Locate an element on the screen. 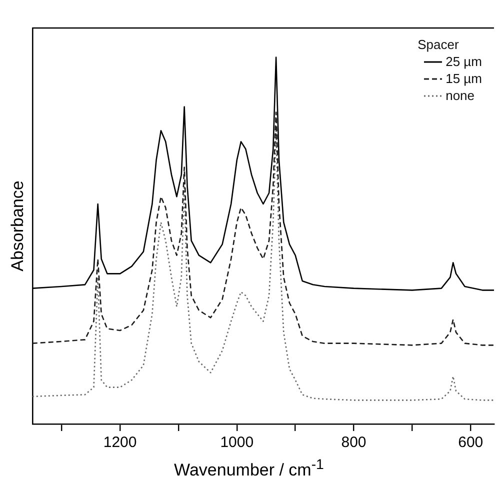 The height and width of the screenshot is (485, 498). x-axis-title: Wavenumber / cm$^{-1}$ is located at coordinates (249, 469).